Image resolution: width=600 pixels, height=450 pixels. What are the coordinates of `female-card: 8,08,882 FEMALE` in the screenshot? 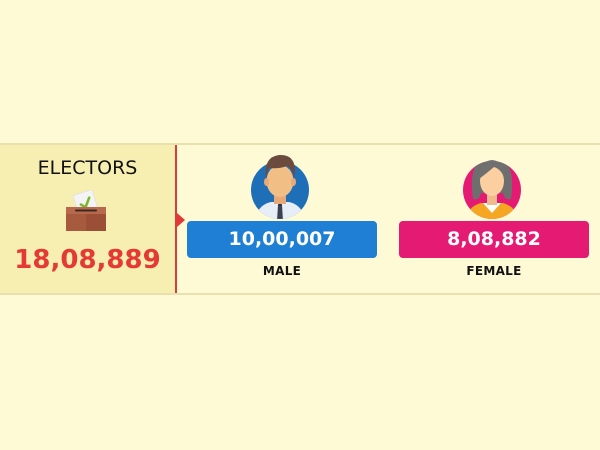 It's located at (494, 219).